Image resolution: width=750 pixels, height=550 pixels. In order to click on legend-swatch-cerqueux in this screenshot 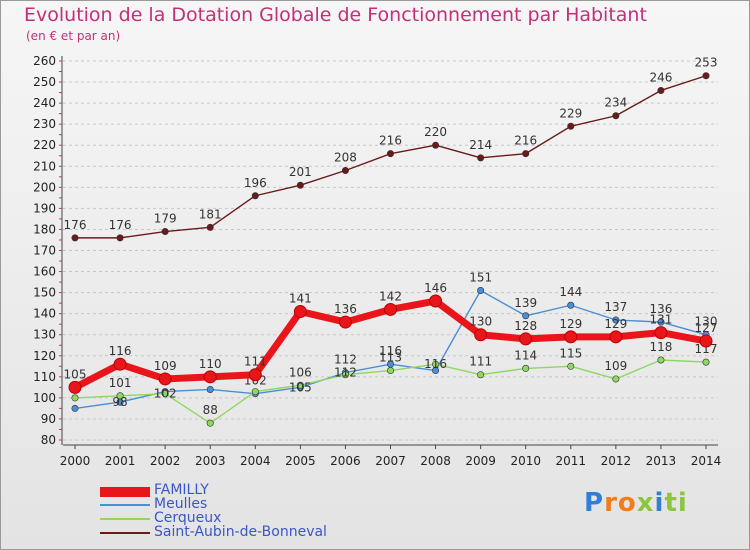, I will do `click(125, 519)`.